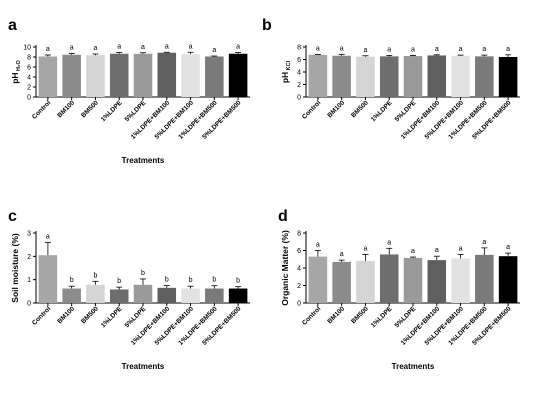 Image resolution: width=550 pixels, height=403 pixels. I want to click on panel-label: b, so click(267, 25).